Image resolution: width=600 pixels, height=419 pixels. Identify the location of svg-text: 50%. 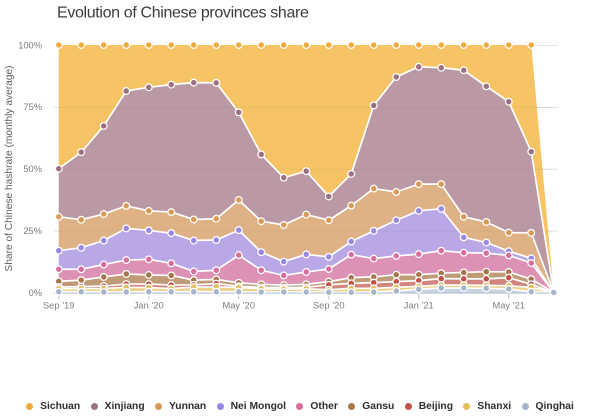
(32, 169).